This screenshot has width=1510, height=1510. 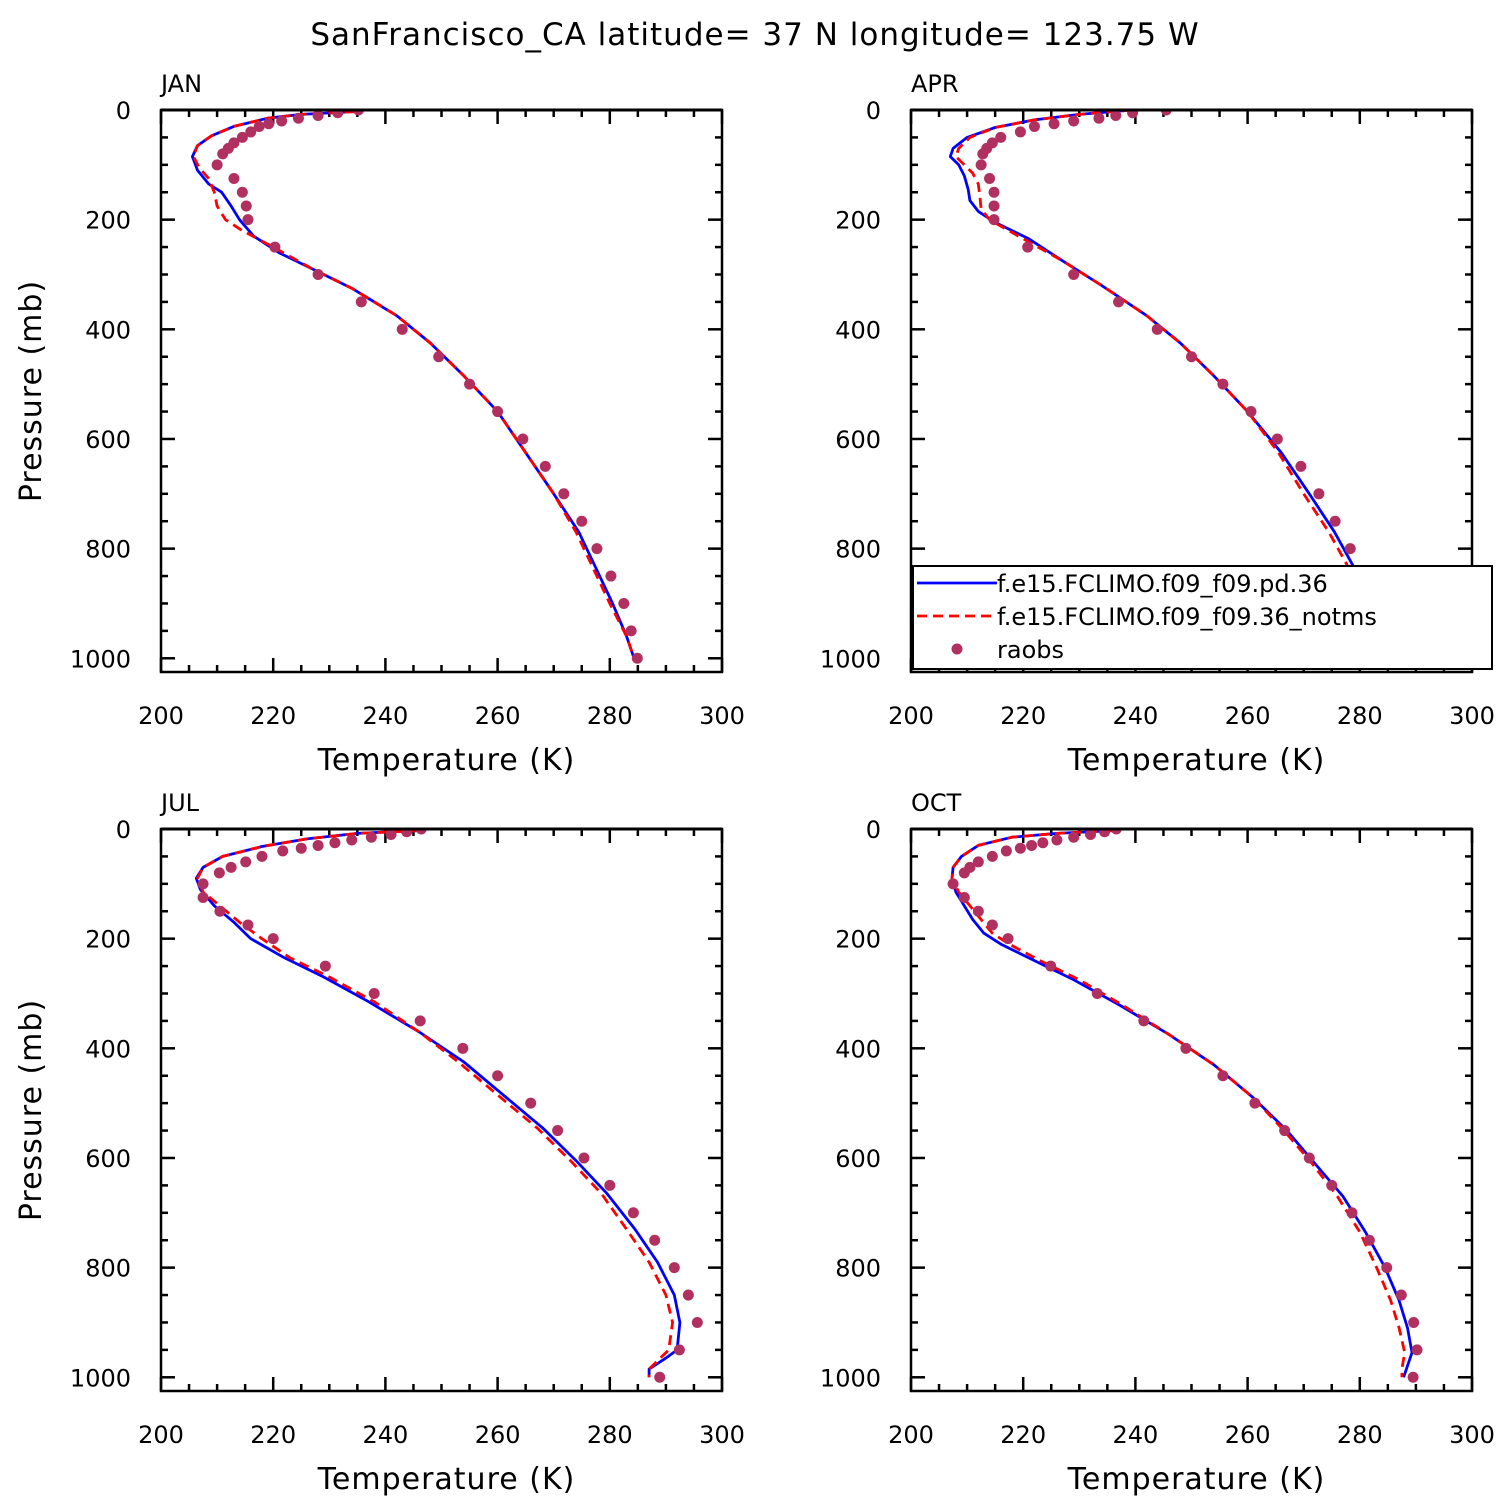 What do you see at coordinates (1162, 584) in the screenshot?
I see `legend-label: f.e15.FCLIMO.f09_f09.pd.36` at bounding box center [1162, 584].